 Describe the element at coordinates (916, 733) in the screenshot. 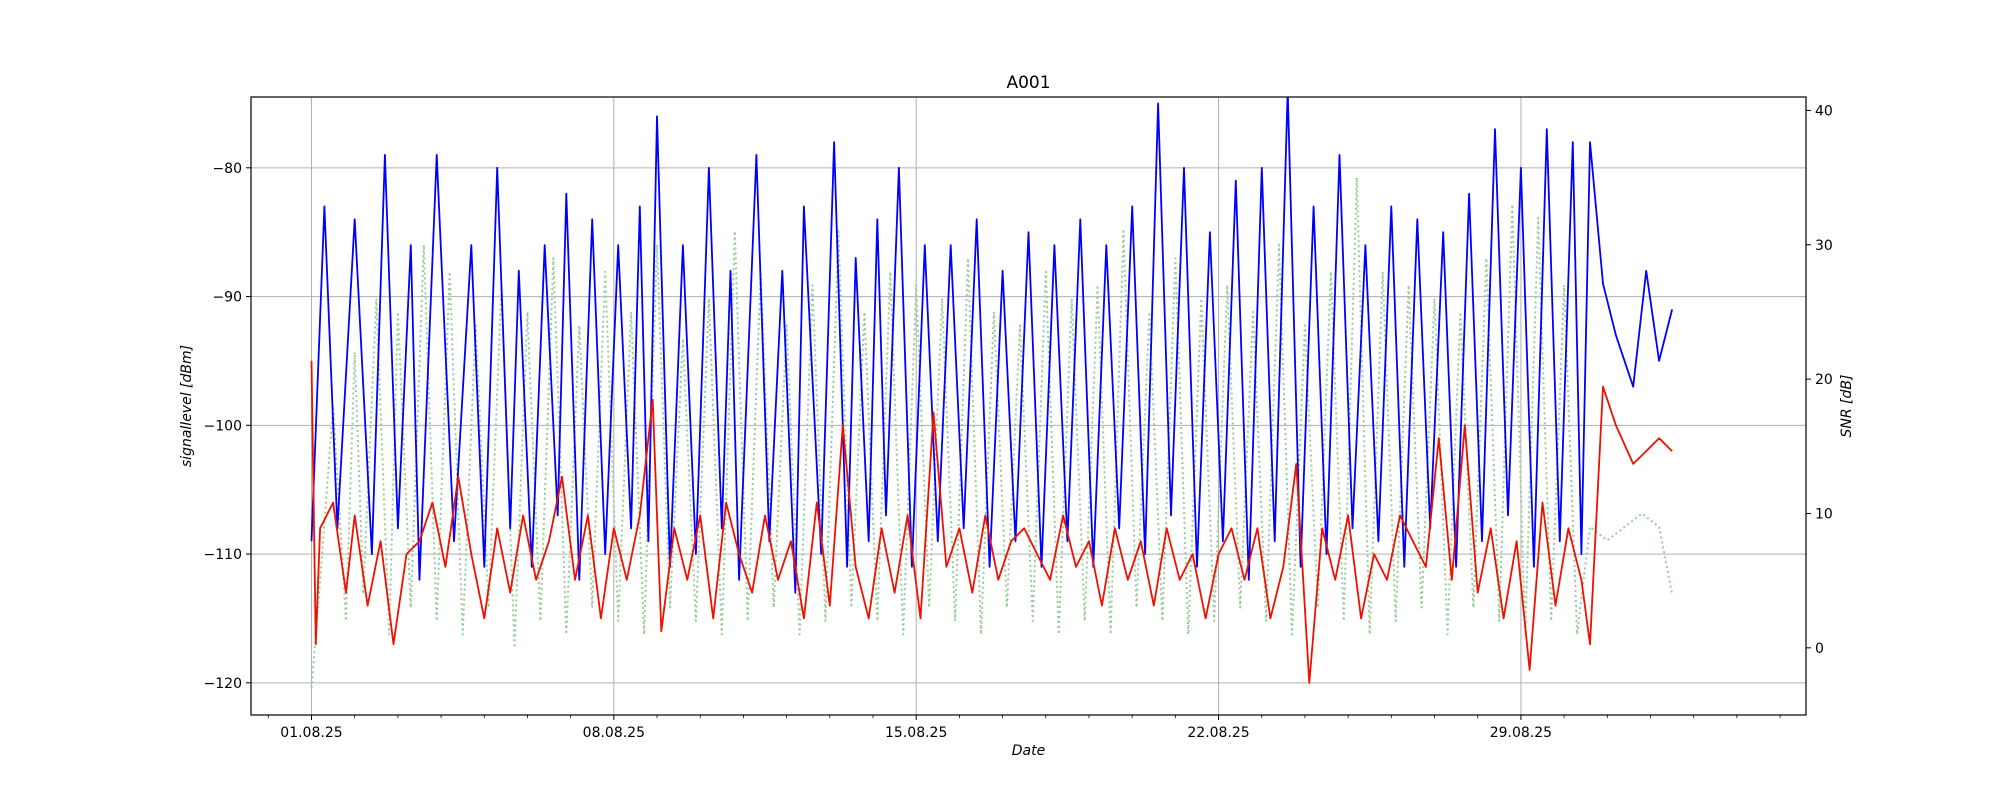

I see `x-tick-label: 15.08.25` at that location.